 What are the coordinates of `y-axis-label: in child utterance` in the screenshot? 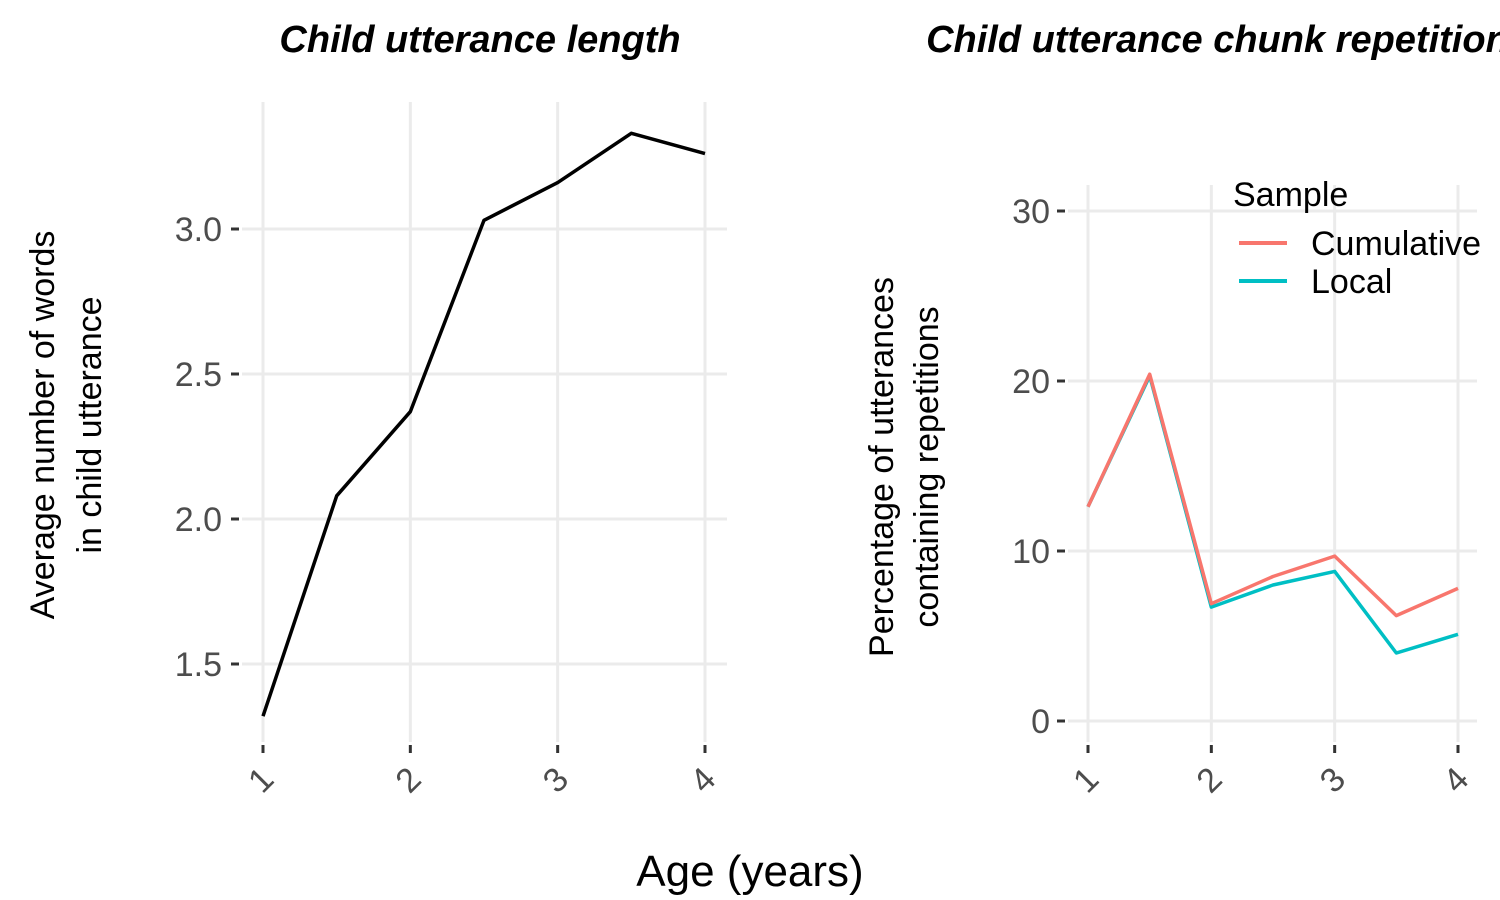 It's located at (90, 424).